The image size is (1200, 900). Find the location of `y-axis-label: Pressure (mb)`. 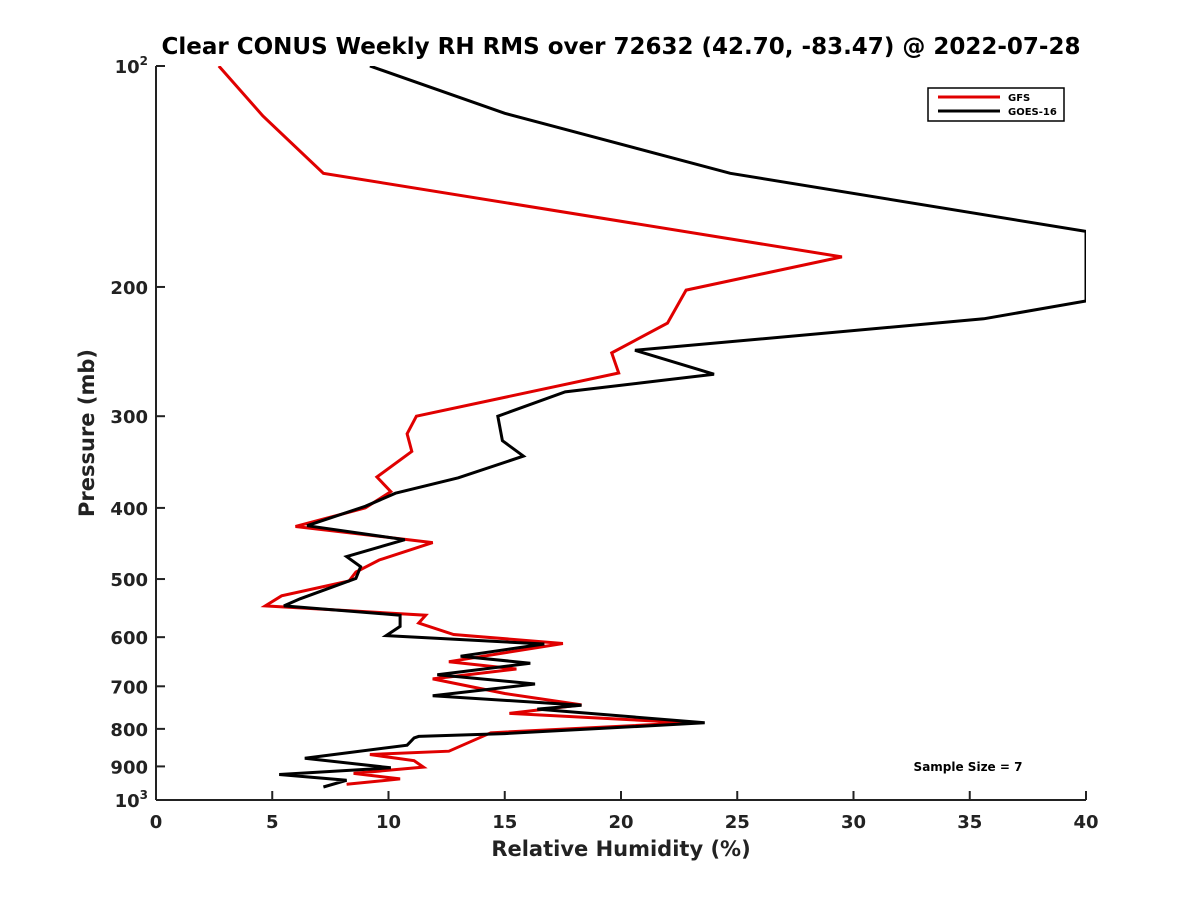

y-axis-label: Pressure (mb) is located at coordinates (87, 433).